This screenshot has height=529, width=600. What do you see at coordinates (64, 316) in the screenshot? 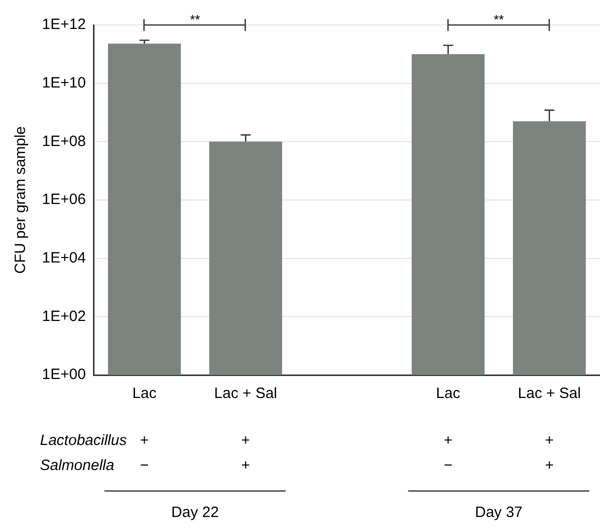
I see `y-tick-label: 1E+02` at bounding box center [64, 316].